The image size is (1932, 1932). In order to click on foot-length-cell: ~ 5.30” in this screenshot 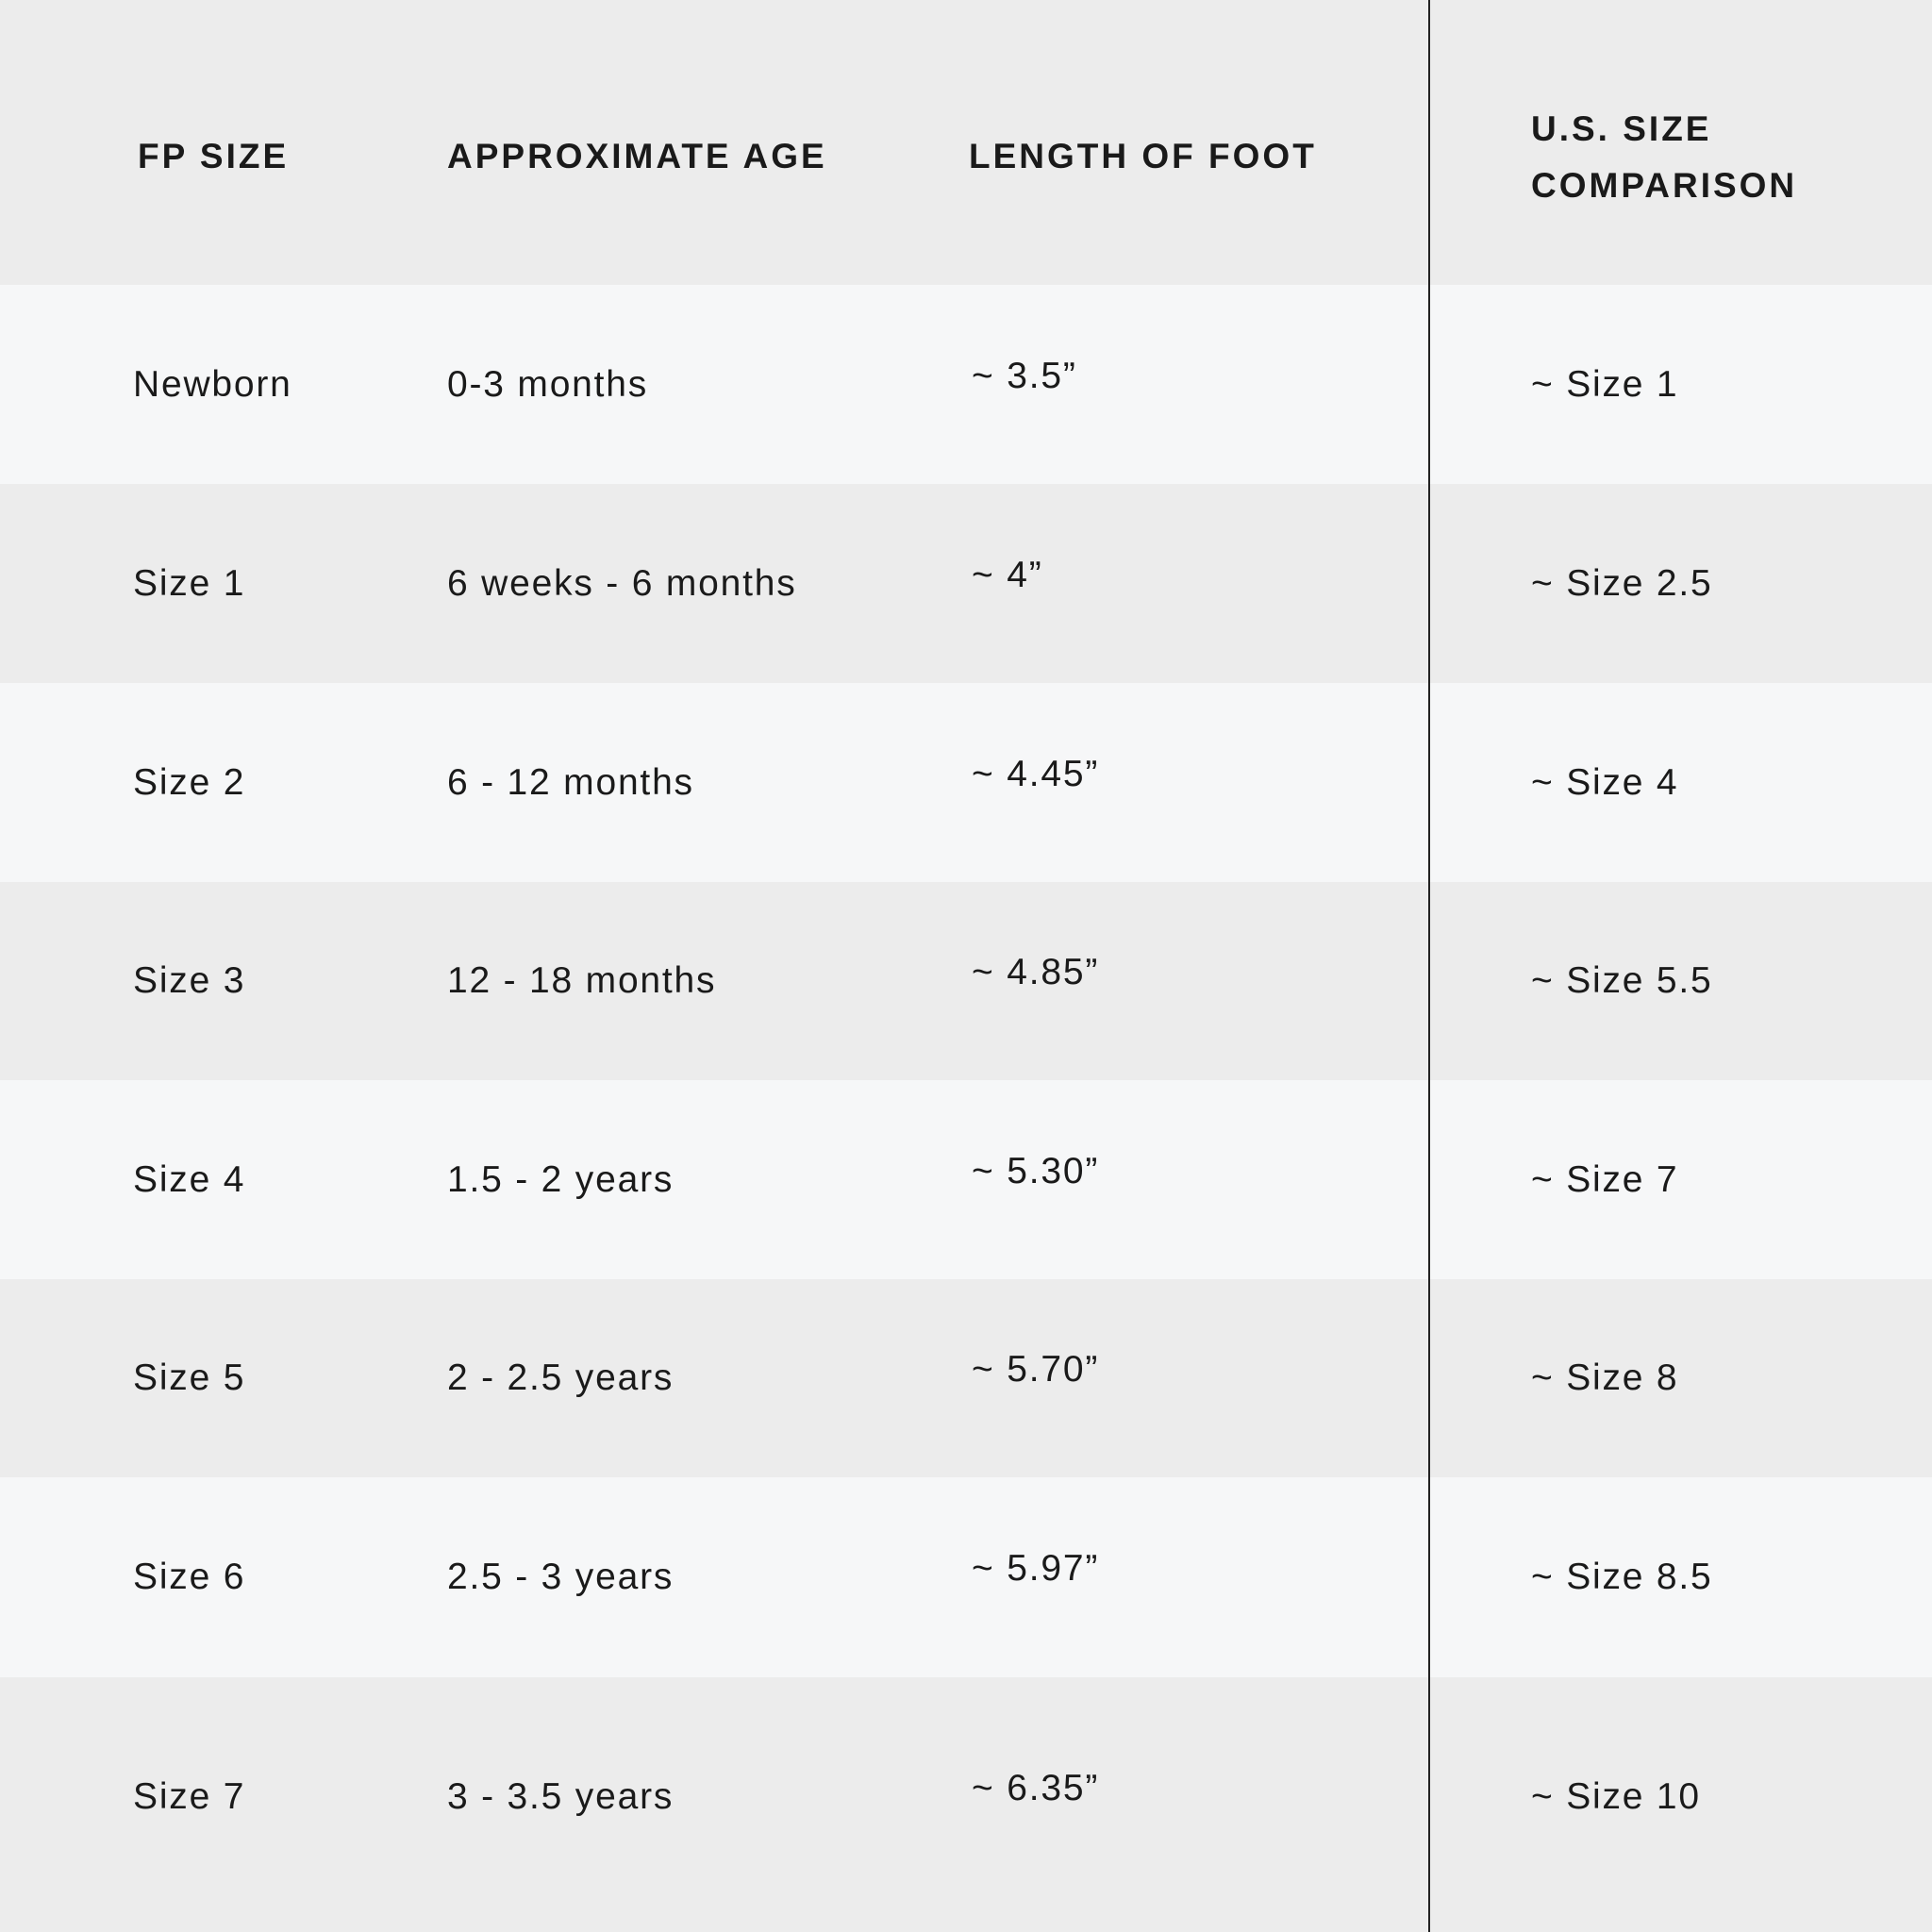, I will do `click(1036, 1170)`.